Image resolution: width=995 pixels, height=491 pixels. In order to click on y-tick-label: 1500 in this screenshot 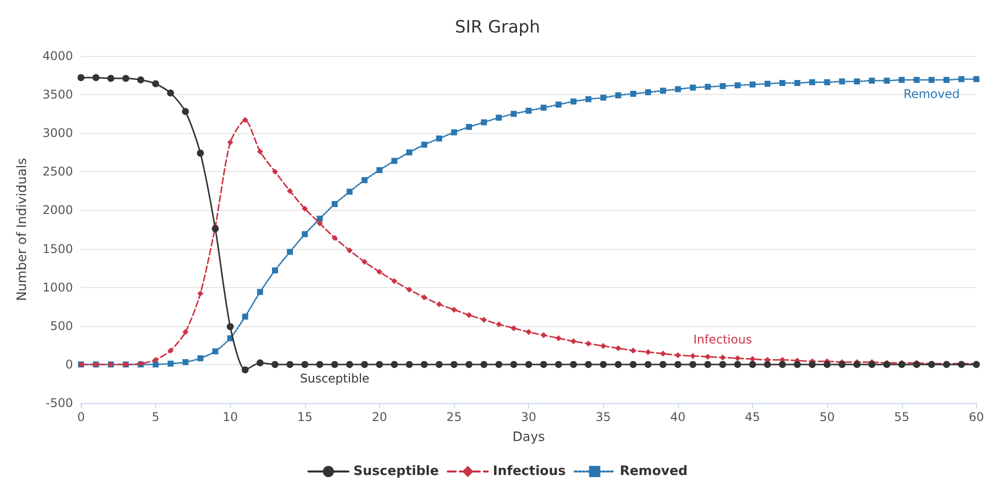, I will do `click(57, 249)`.